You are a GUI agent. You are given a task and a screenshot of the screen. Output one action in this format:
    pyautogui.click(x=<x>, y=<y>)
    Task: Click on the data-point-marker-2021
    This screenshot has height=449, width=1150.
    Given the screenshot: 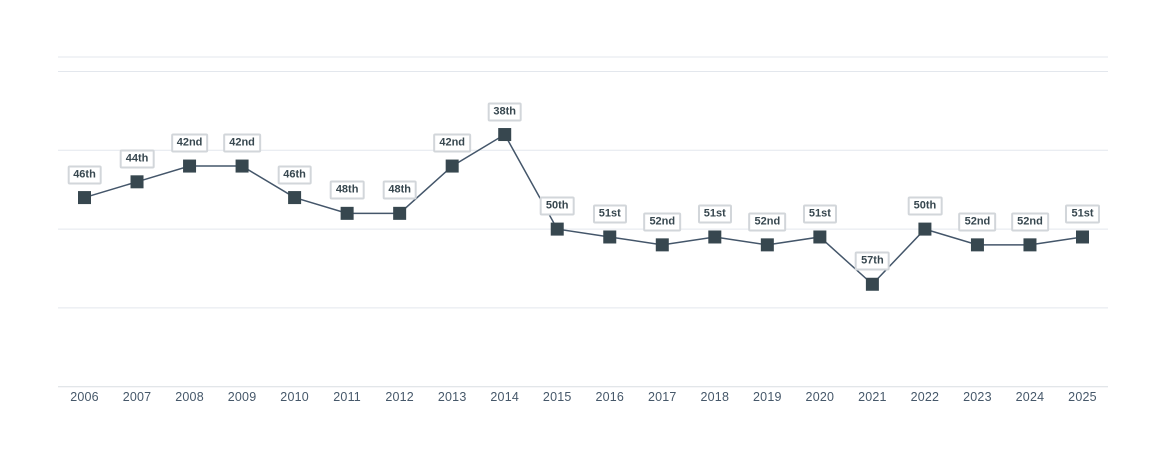 What is the action you would take?
    pyautogui.click(x=872, y=284)
    